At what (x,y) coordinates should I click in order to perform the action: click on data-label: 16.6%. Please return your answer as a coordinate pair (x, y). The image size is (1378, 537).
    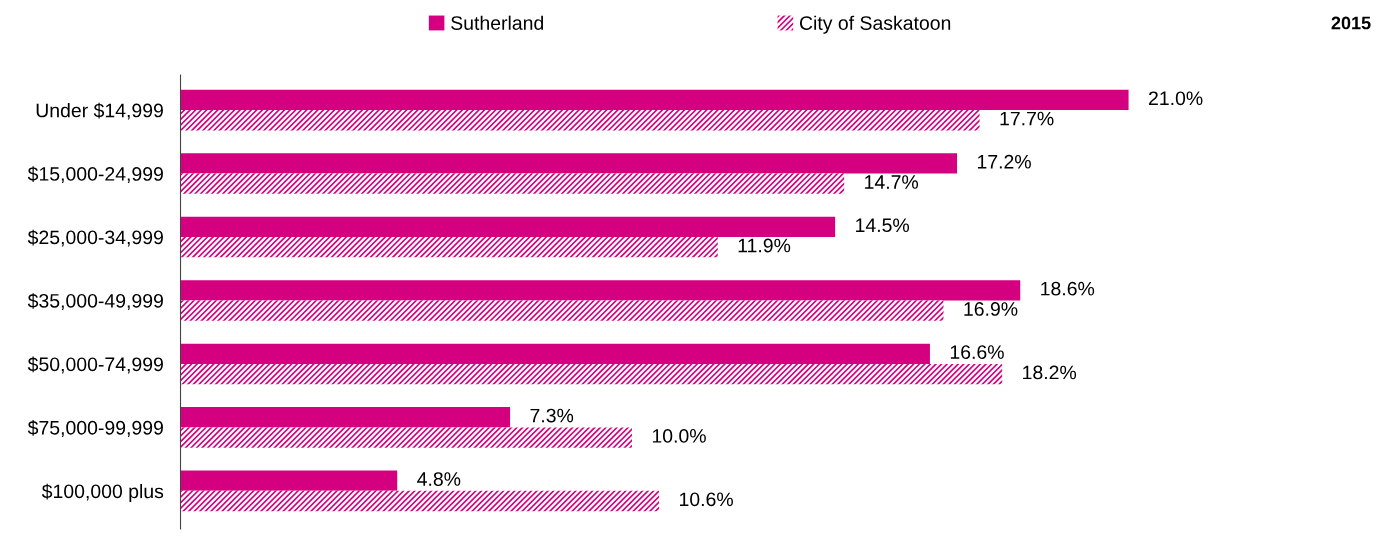
    Looking at the image, I should click on (977, 352).